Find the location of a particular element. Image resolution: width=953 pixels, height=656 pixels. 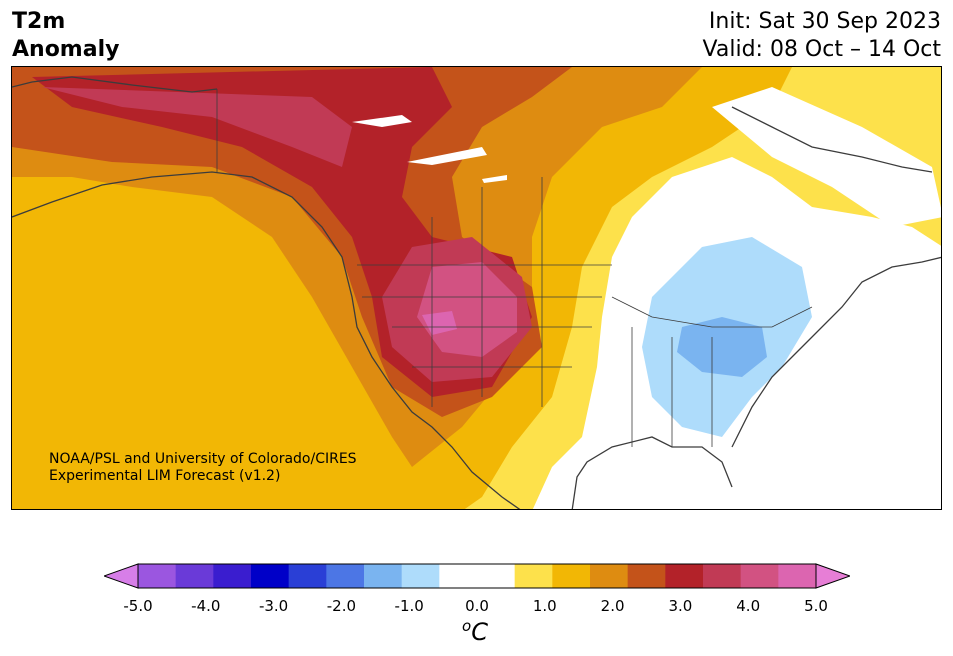

credit-line-2: Experimental LIM Forecast (v1.2) is located at coordinates (165, 476).